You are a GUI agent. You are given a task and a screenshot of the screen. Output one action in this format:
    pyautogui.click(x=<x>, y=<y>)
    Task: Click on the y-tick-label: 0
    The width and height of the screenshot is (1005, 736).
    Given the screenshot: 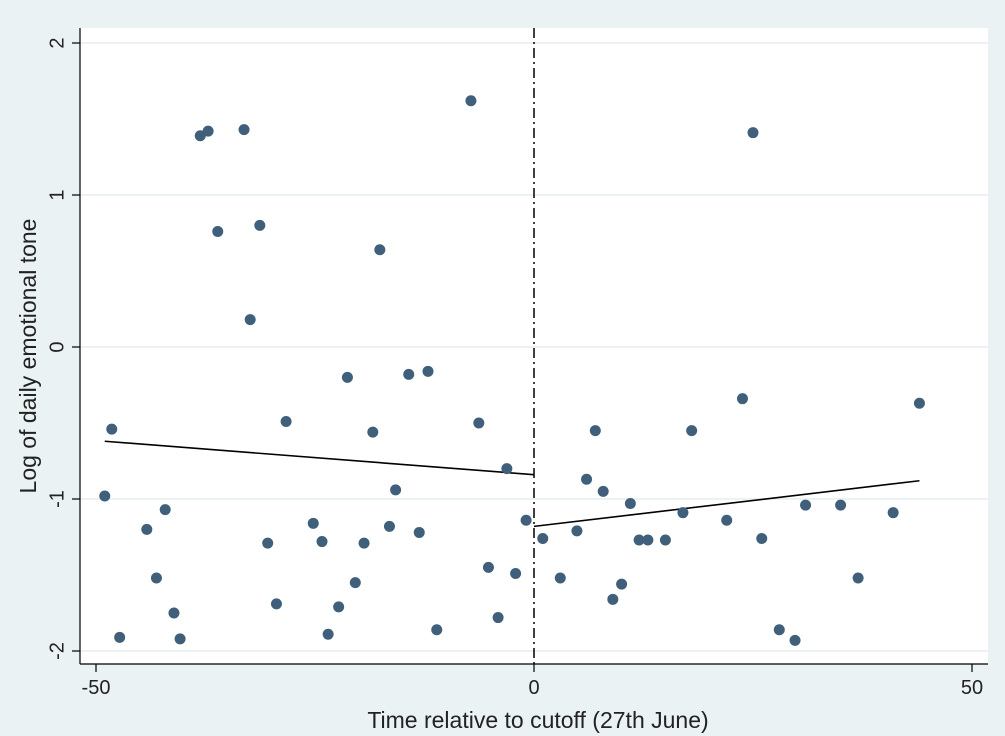 What is the action you would take?
    pyautogui.click(x=57, y=346)
    